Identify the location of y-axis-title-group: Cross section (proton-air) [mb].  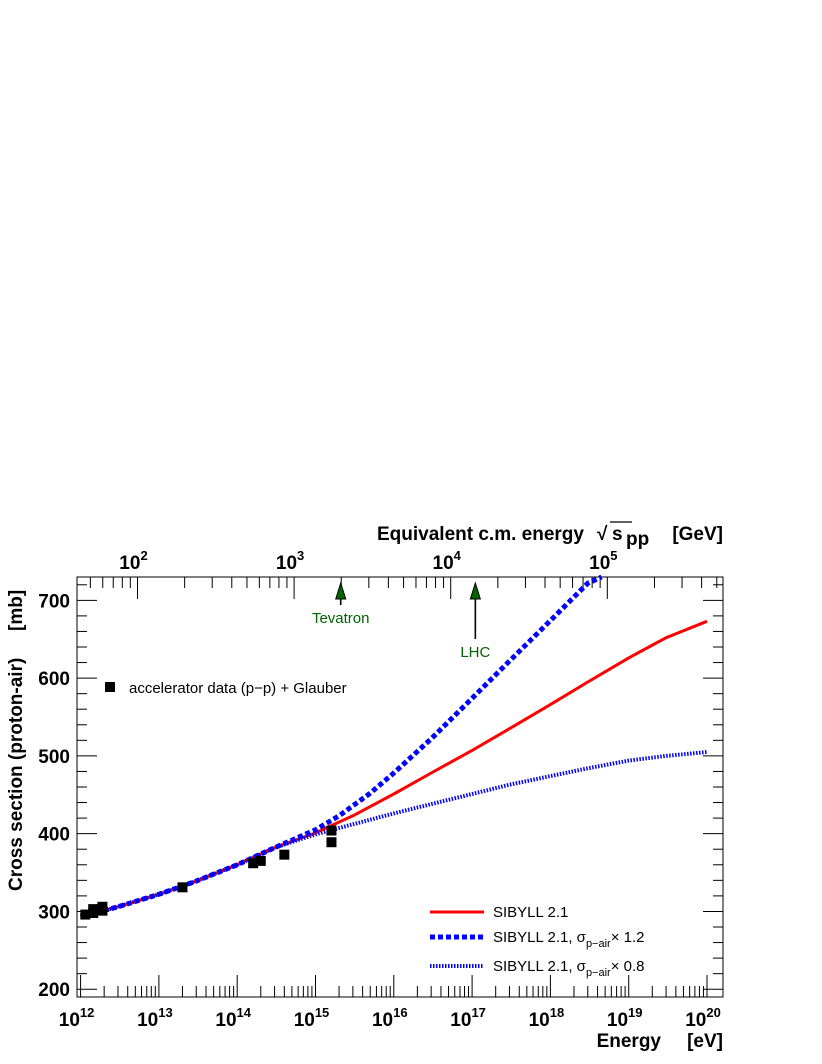
(16, 740).